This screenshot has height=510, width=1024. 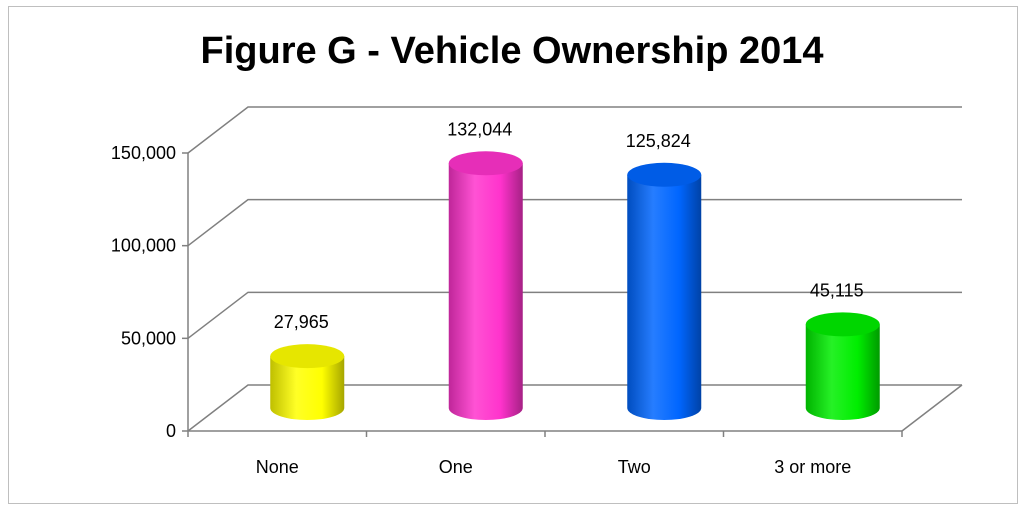 I want to click on x-tick-label: None, so click(x=277, y=467).